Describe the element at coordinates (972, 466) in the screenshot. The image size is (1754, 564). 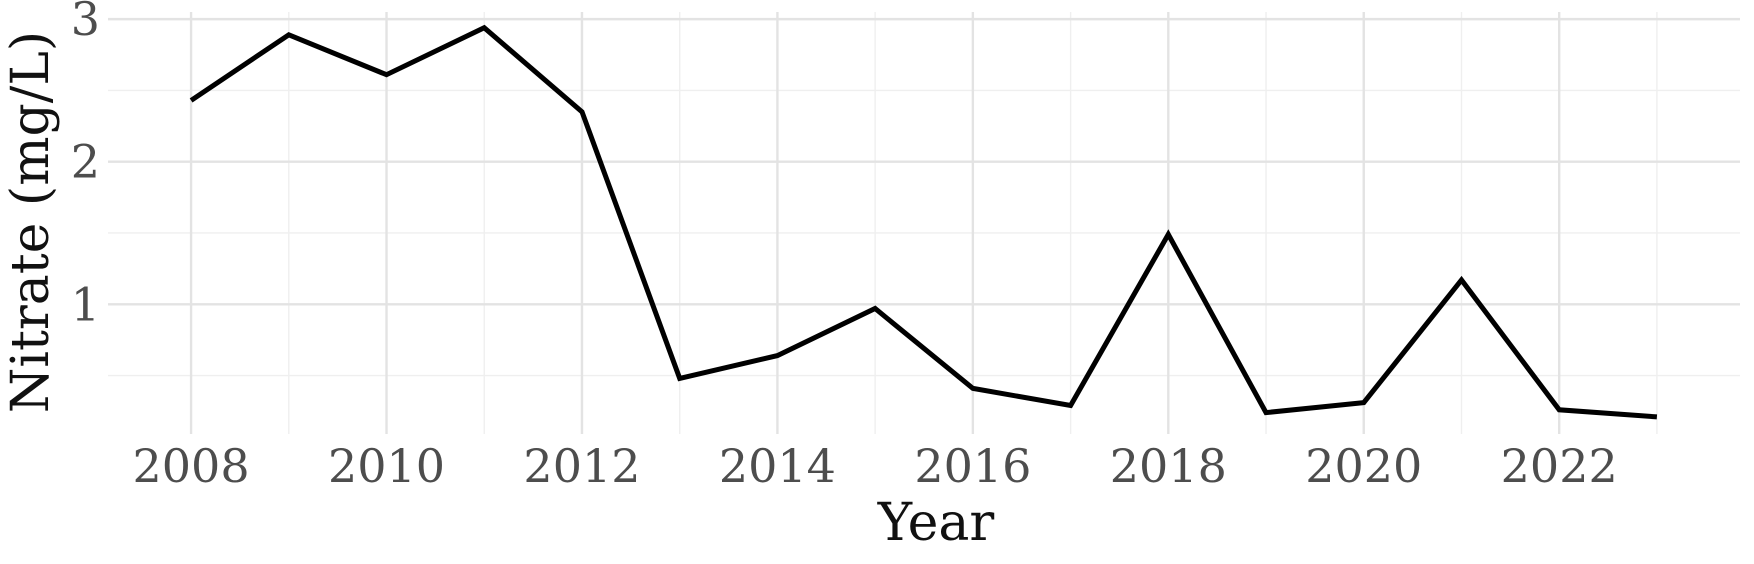
I see `x-tick-label: 2016` at that location.